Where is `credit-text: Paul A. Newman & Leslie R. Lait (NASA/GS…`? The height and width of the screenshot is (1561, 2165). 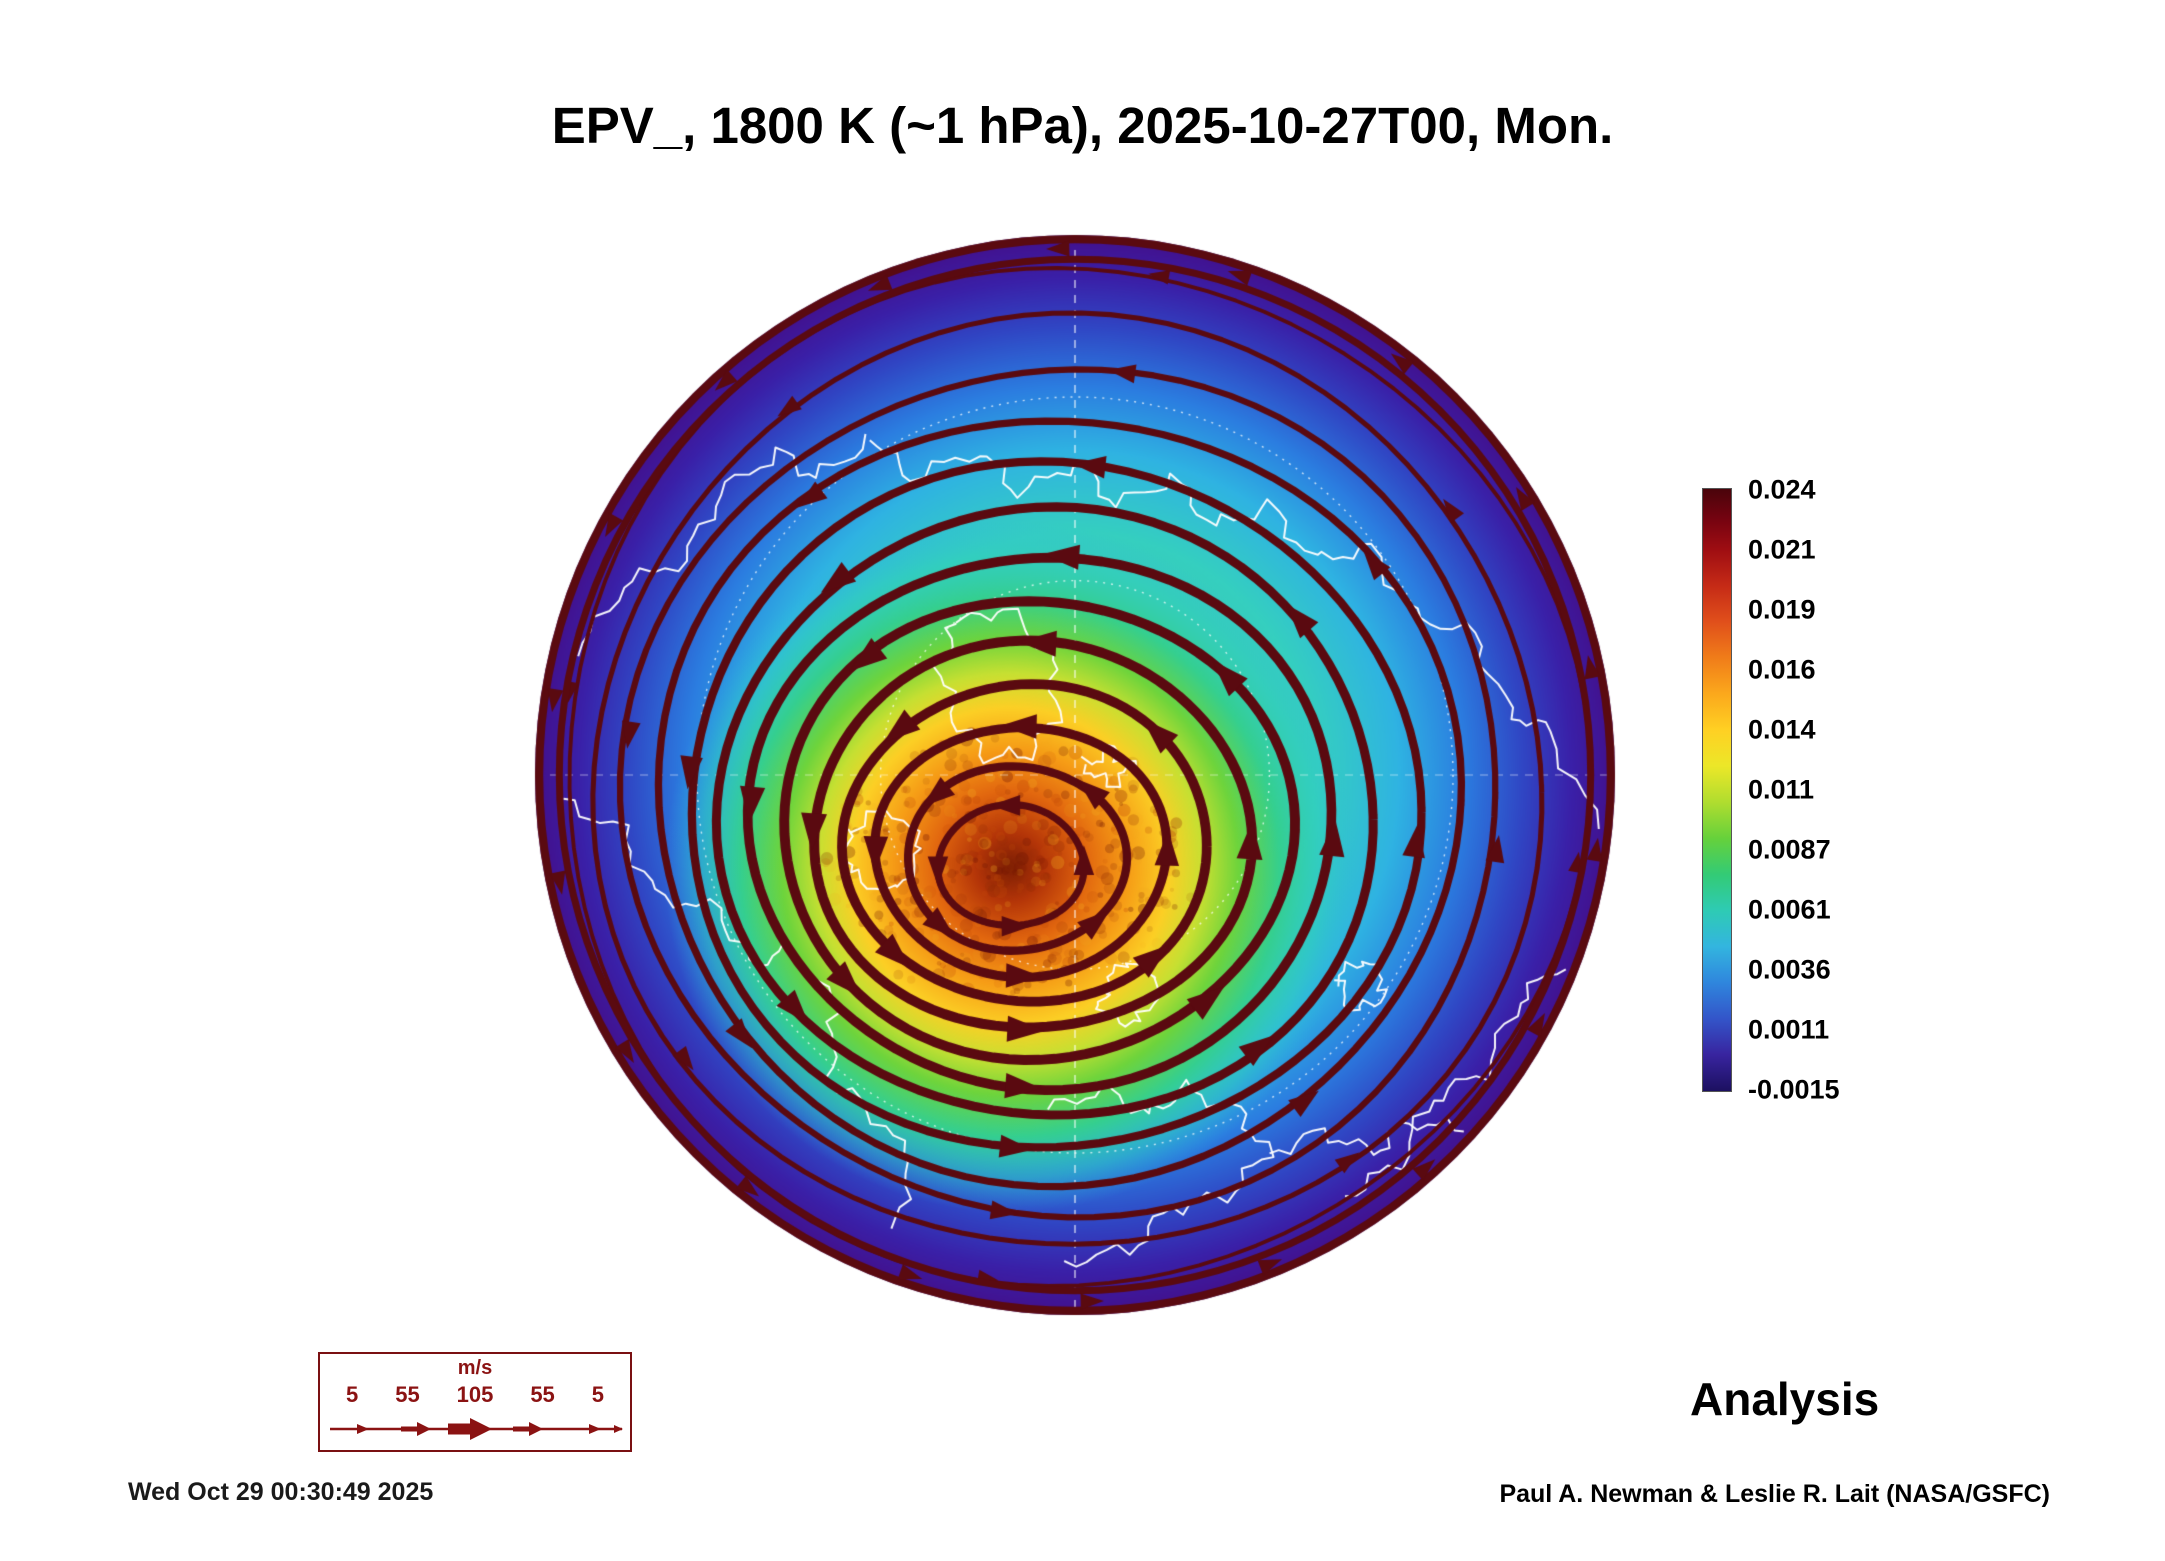 credit-text: Paul A. Newman & Leslie R. Lait (NASA/GS… is located at coordinates (1774, 1494).